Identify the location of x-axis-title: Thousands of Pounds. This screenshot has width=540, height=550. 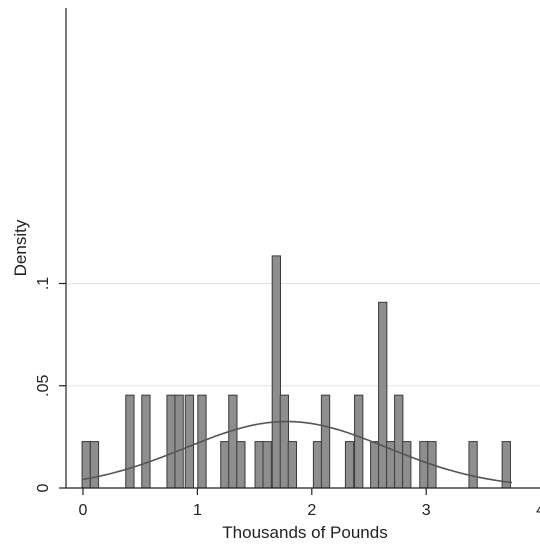
(304, 532).